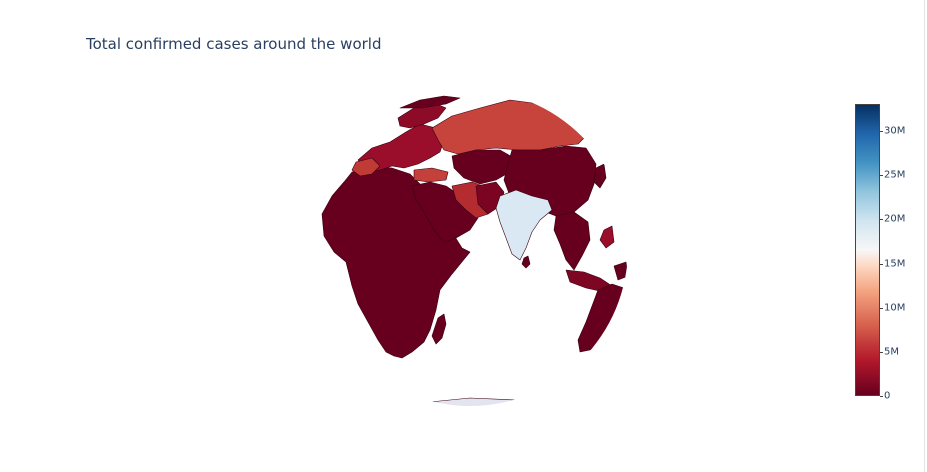 This screenshot has height=472, width=927. What do you see at coordinates (445, 212) in the screenshot?
I see `region-middle-east` at bounding box center [445, 212].